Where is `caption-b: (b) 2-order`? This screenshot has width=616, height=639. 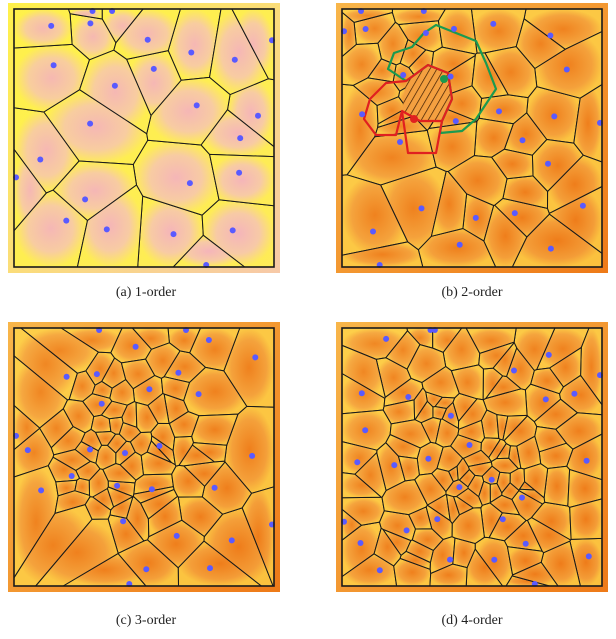
caption-b: (b) 2-order is located at coordinates (472, 292).